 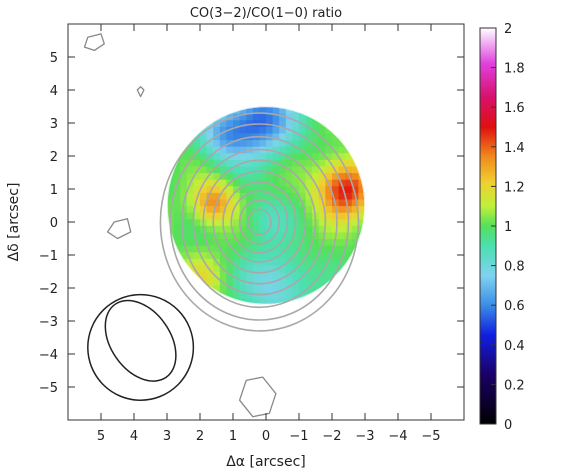 I want to click on x-tick-label: 5, so click(x=101, y=436).